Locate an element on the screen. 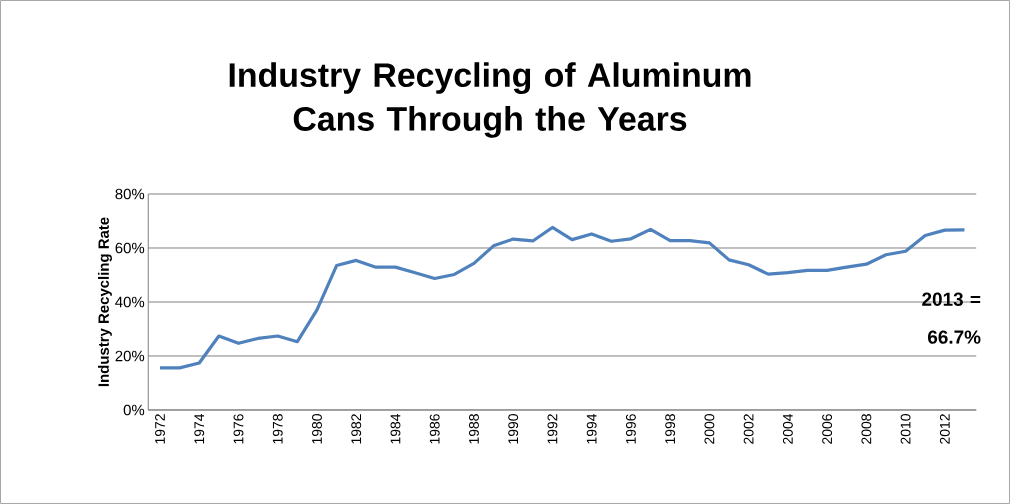 Image resolution: width=1010 pixels, height=504 pixels. x-tick-label: 1988 is located at coordinates (474, 429).